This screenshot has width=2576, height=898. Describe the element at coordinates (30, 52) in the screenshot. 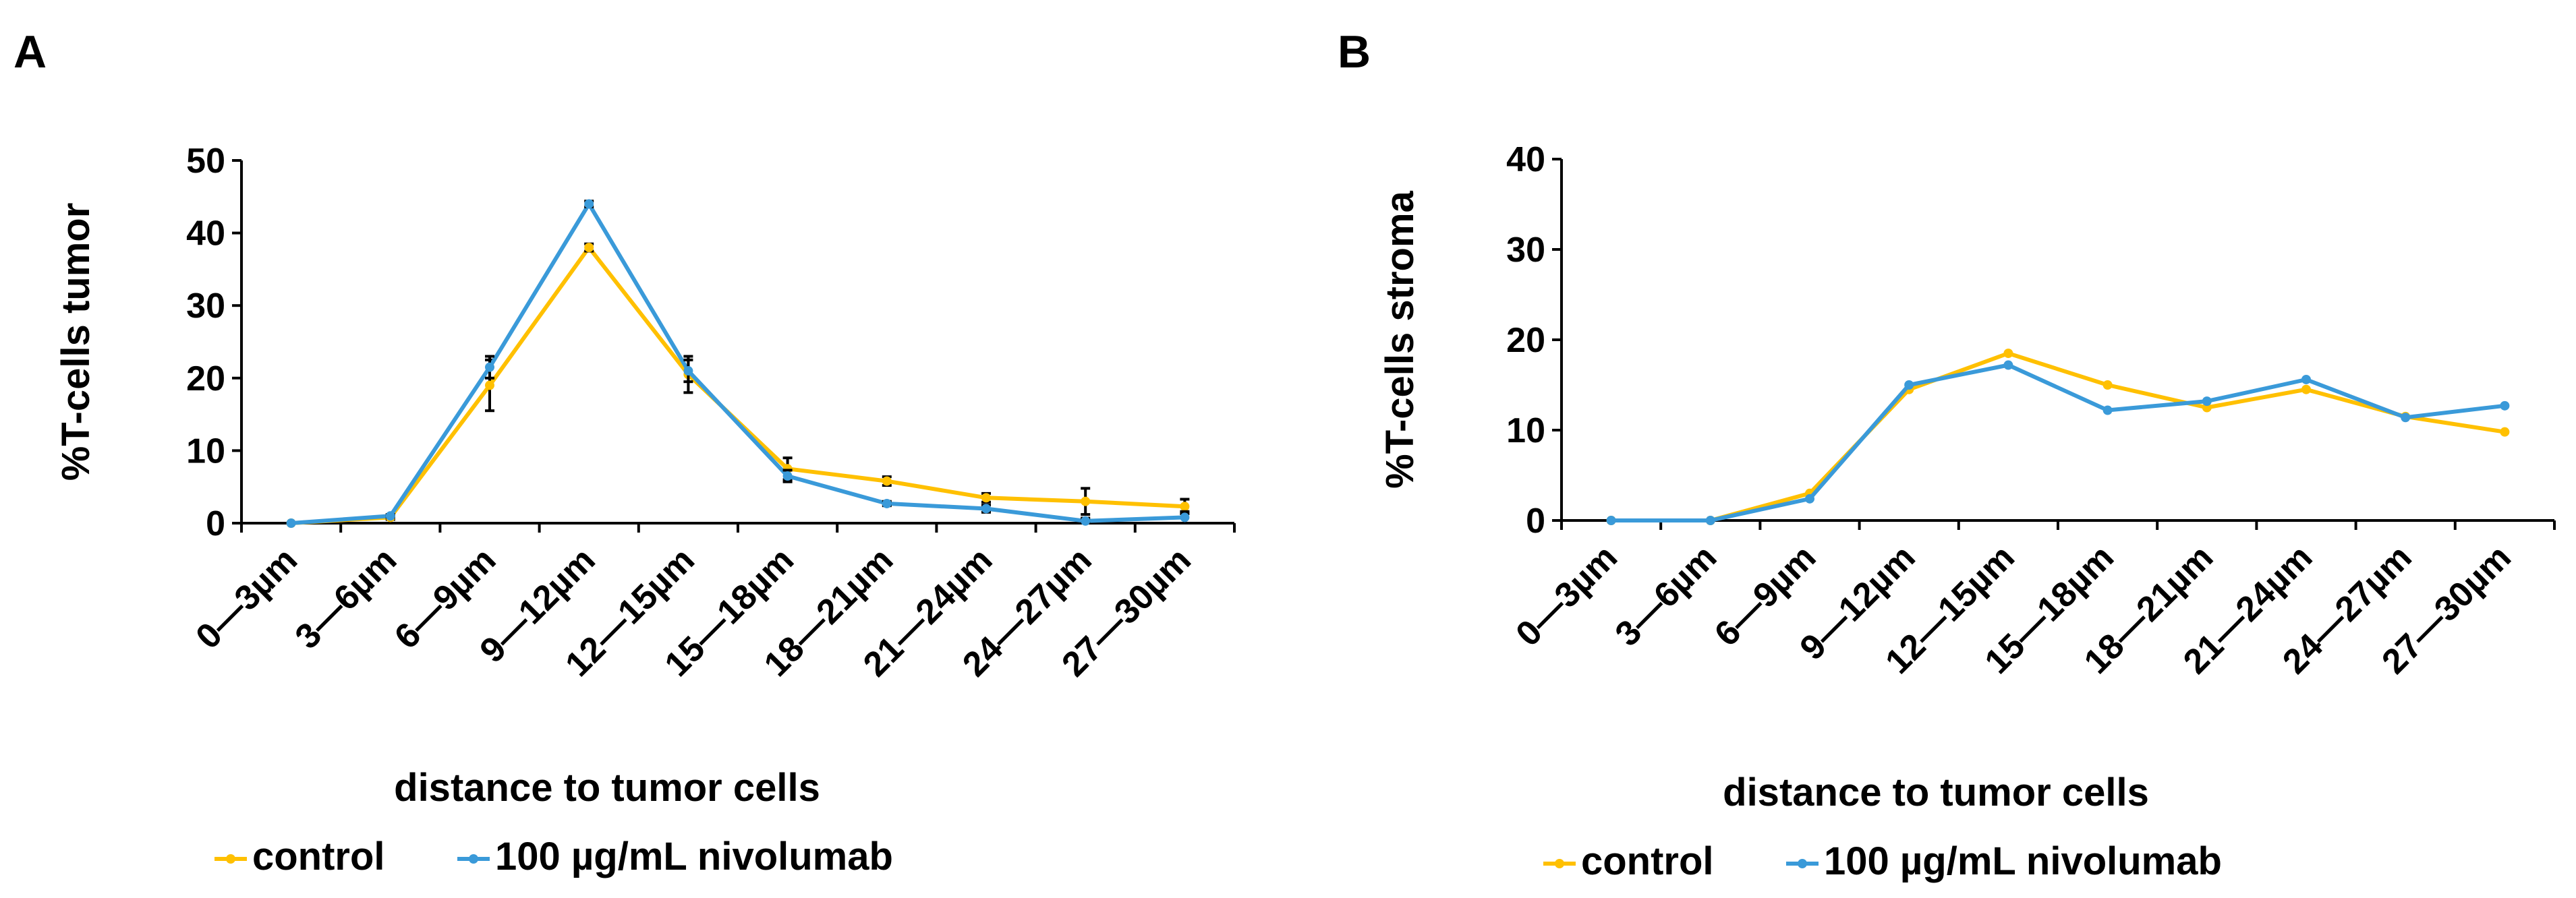

I see `panel-label: A` at that location.